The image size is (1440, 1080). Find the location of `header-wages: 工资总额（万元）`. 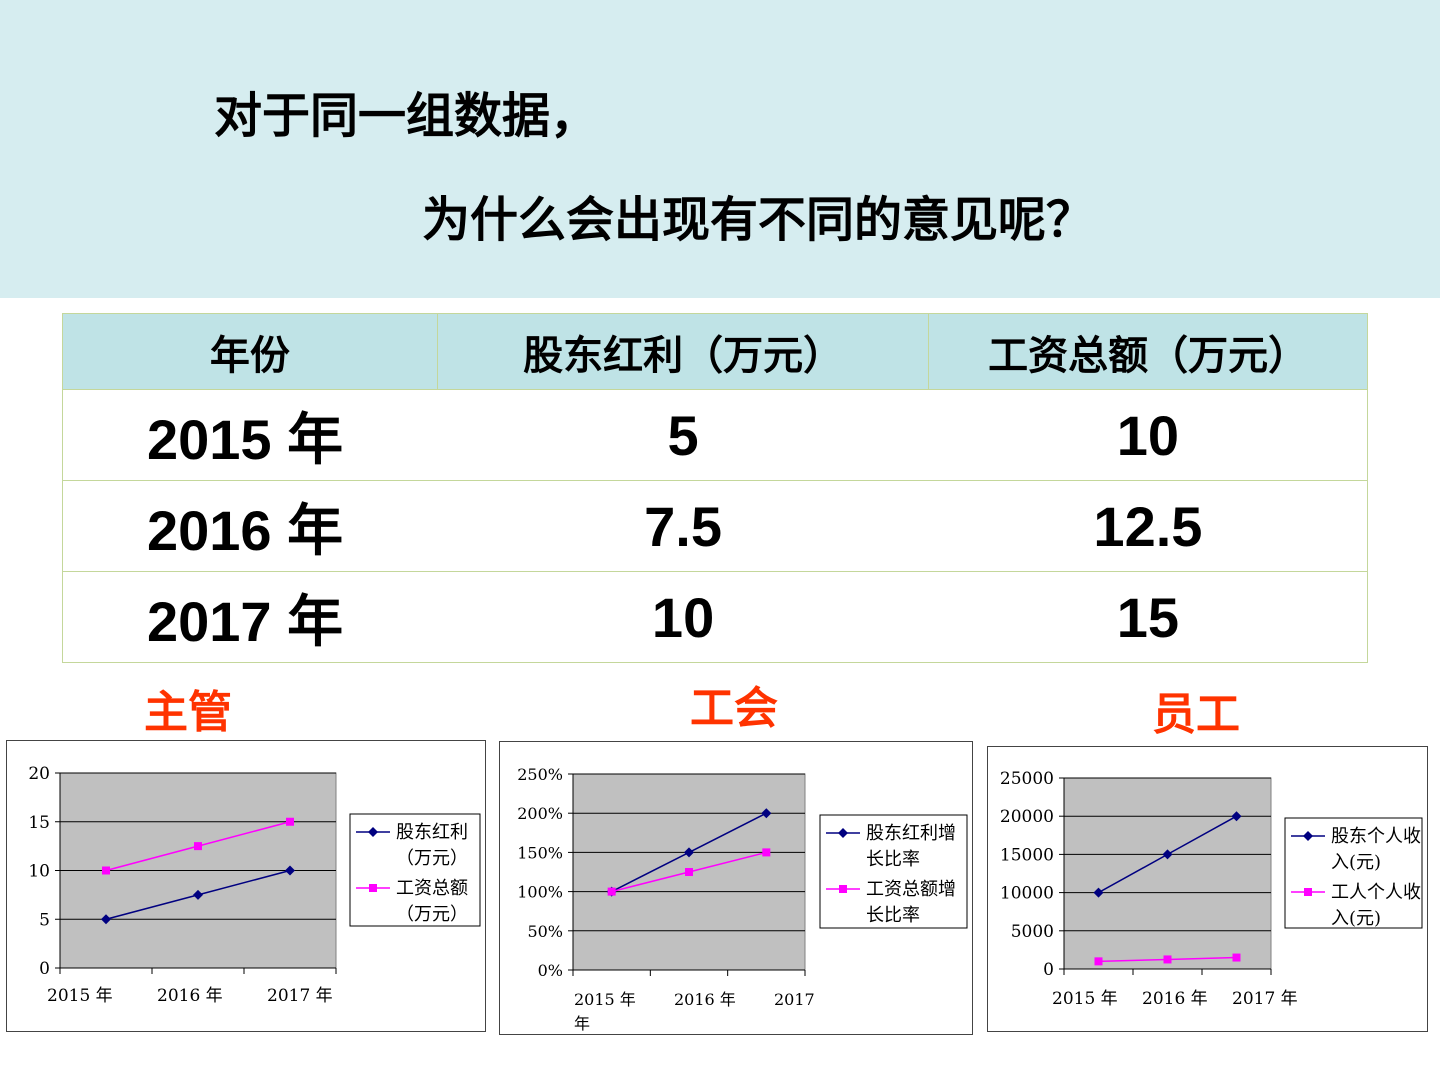

header-wages: 工资总额（万元） is located at coordinates (1148, 351).